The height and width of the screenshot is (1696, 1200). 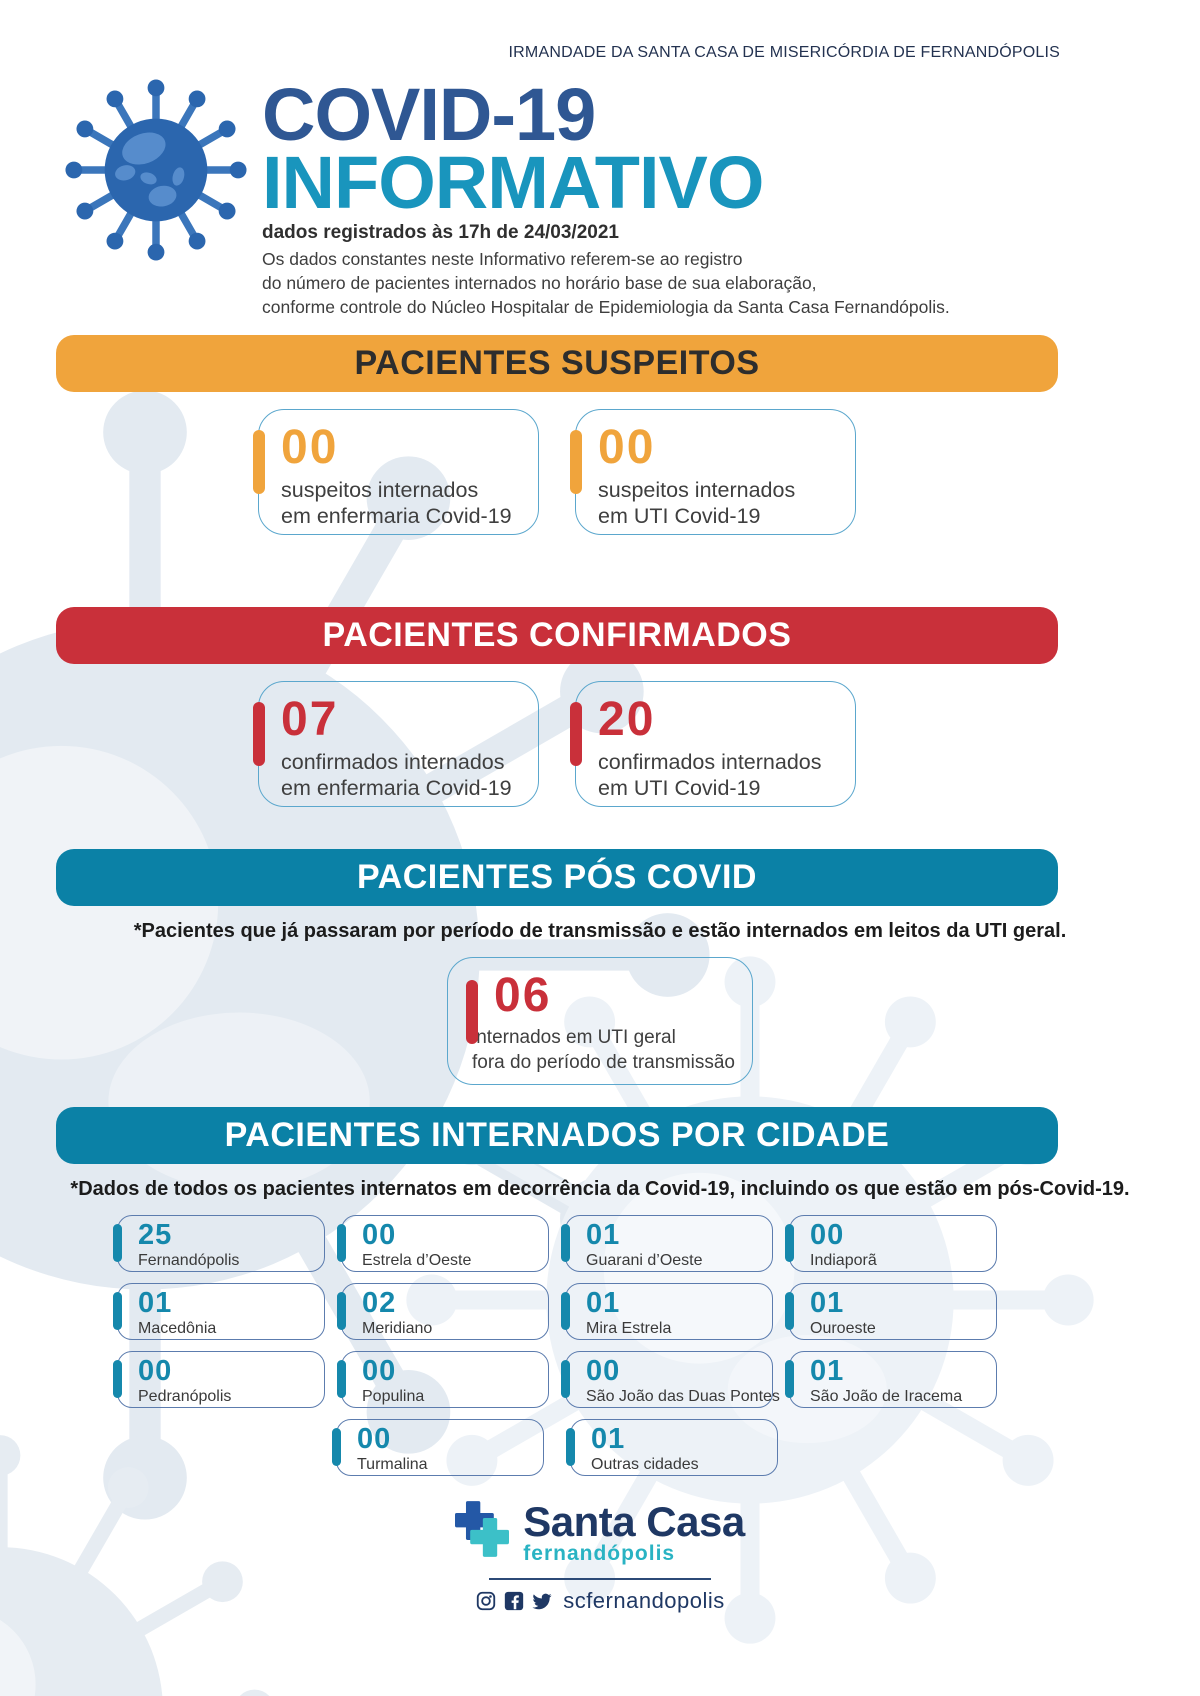 What do you see at coordinates (486, 1601) in the screenshot?
I see `instagram-icon` at bounding box center [486, 1601].